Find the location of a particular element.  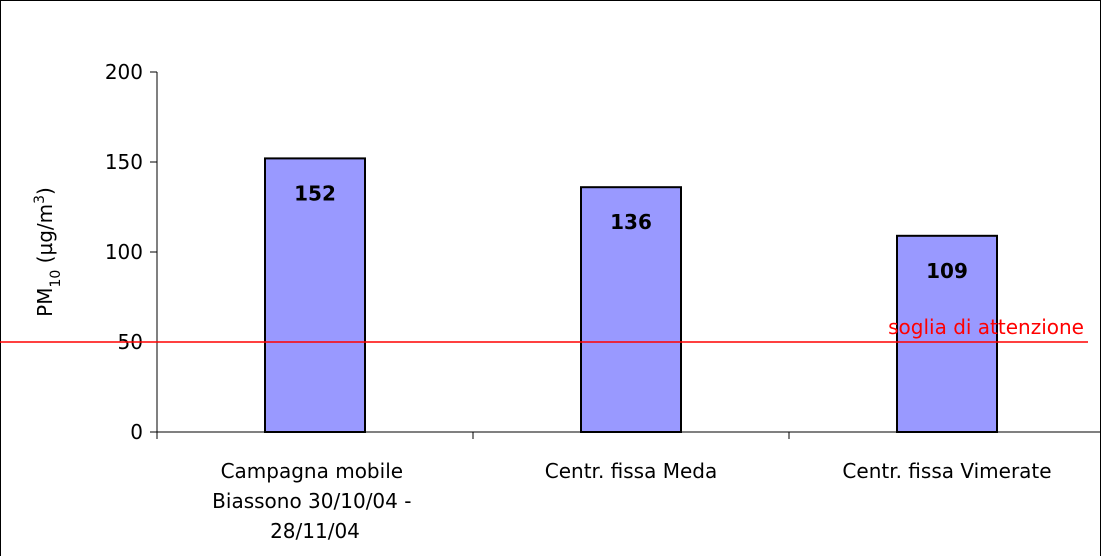

y-tick-label: 100 is located at coordinates (124, 252).